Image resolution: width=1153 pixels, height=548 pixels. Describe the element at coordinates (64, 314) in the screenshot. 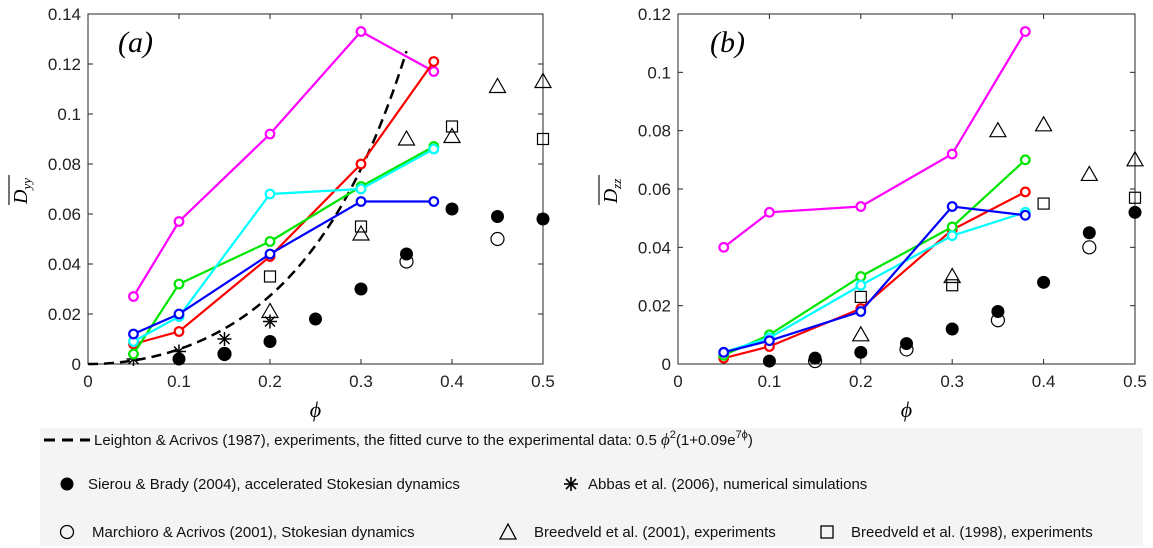

I see `panel-a-ytick-label: 0.02` at that location.